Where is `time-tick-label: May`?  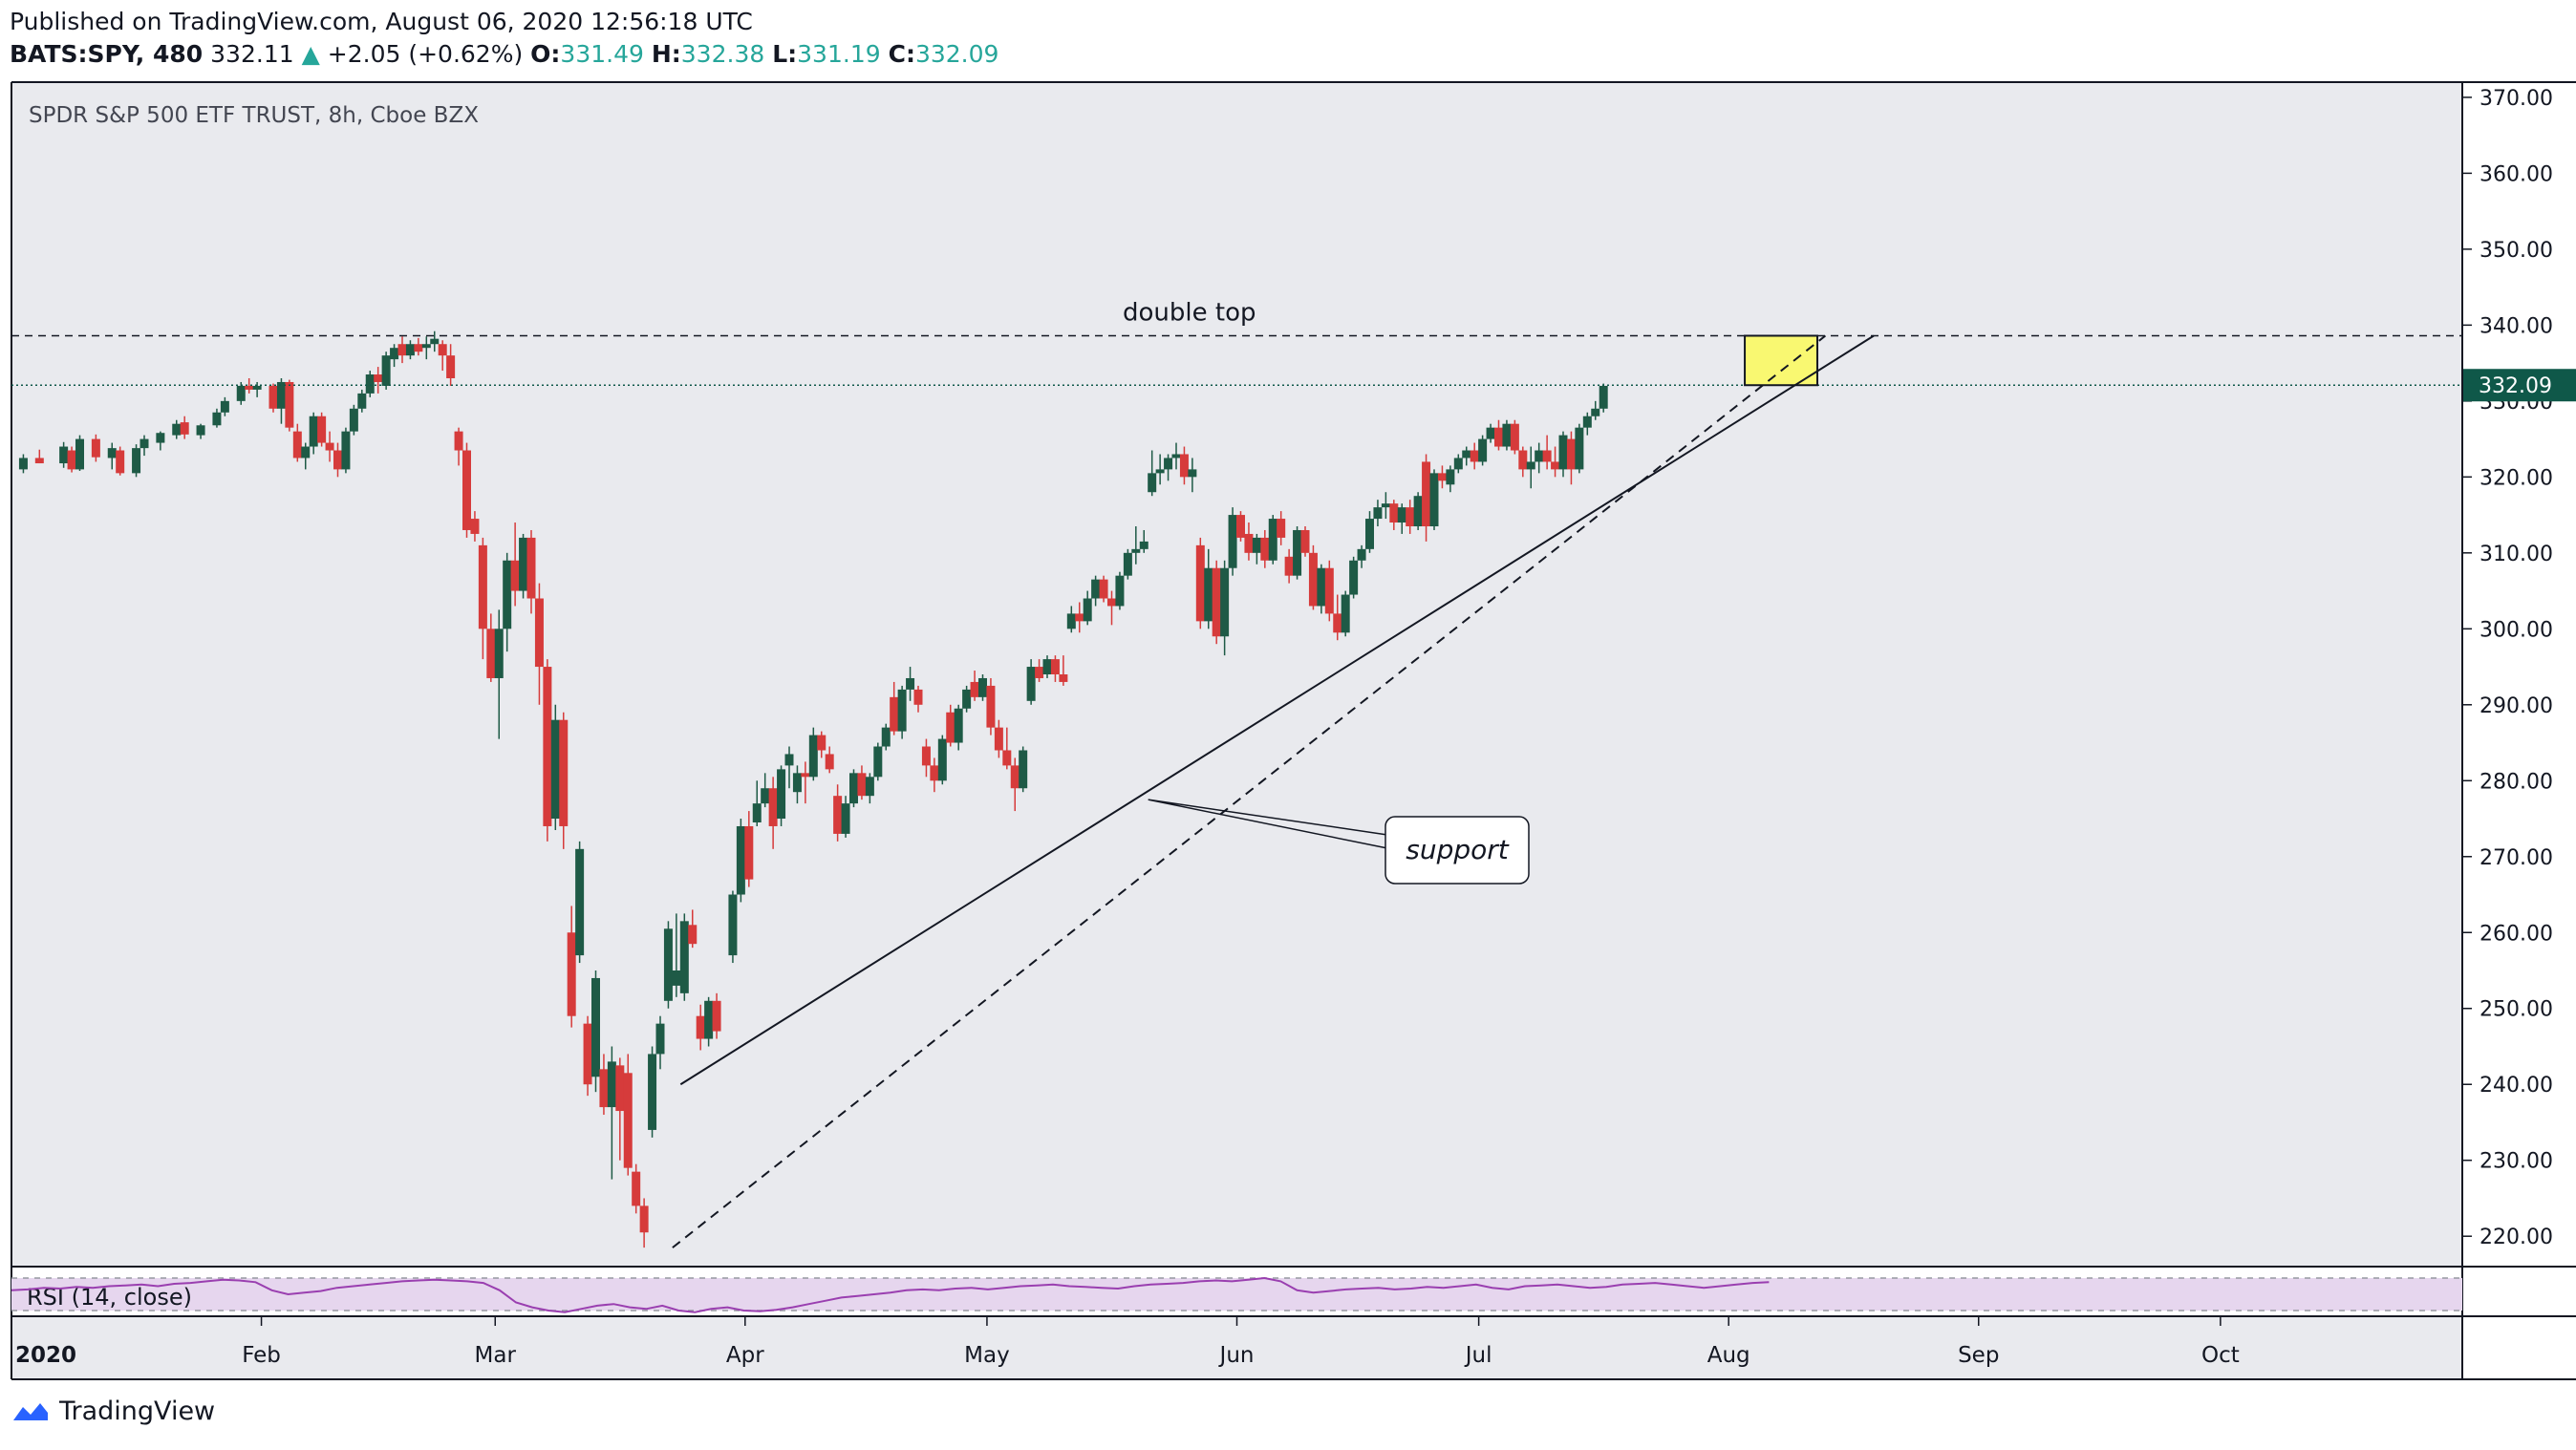 time-tick-label: May is located at coordinates (987, 1355).